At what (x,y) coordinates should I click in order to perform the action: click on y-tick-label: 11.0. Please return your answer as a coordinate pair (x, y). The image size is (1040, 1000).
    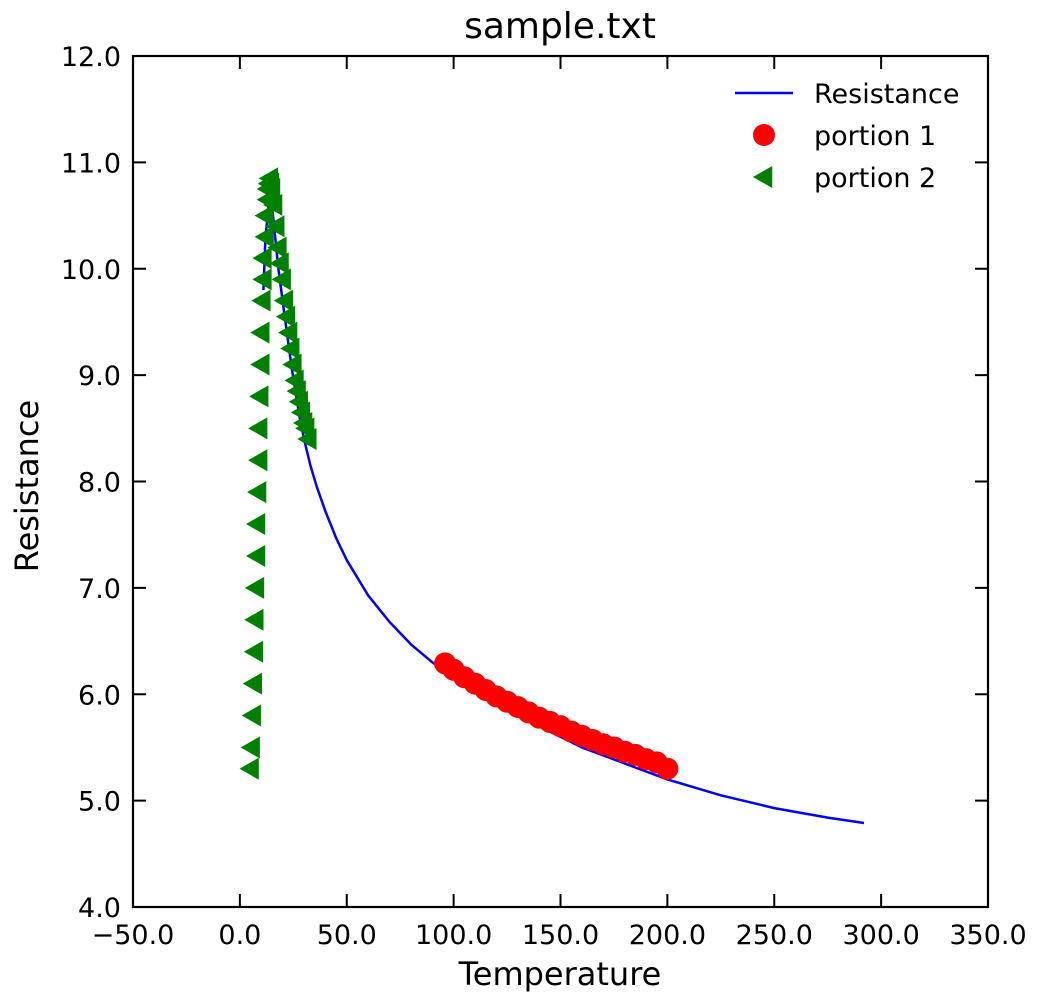
    Looking at the image, I should click on (91, 163).